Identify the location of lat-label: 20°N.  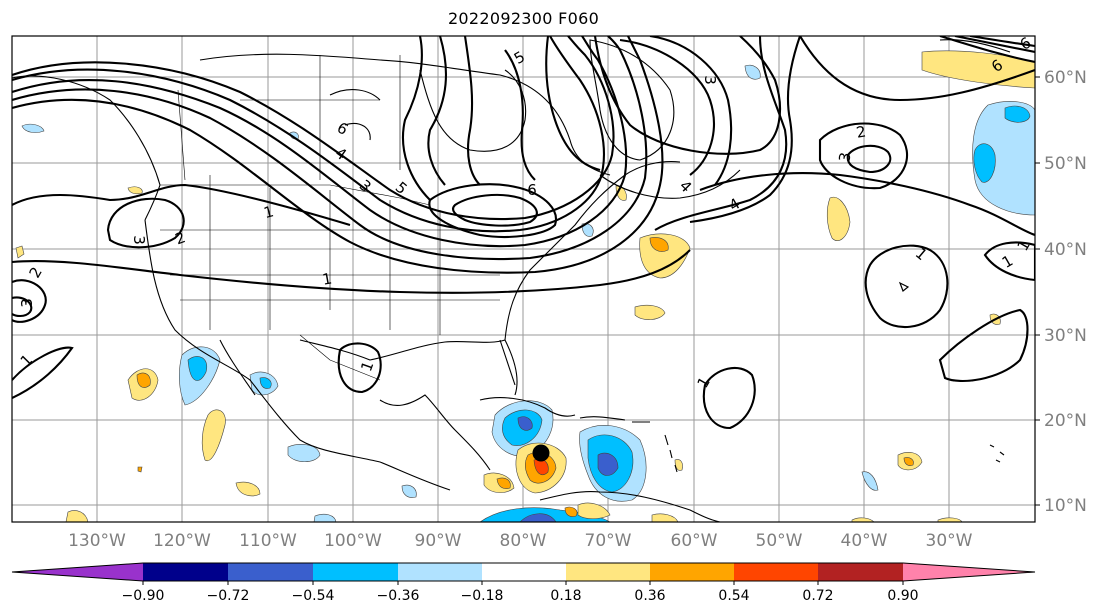
(1065, 421).